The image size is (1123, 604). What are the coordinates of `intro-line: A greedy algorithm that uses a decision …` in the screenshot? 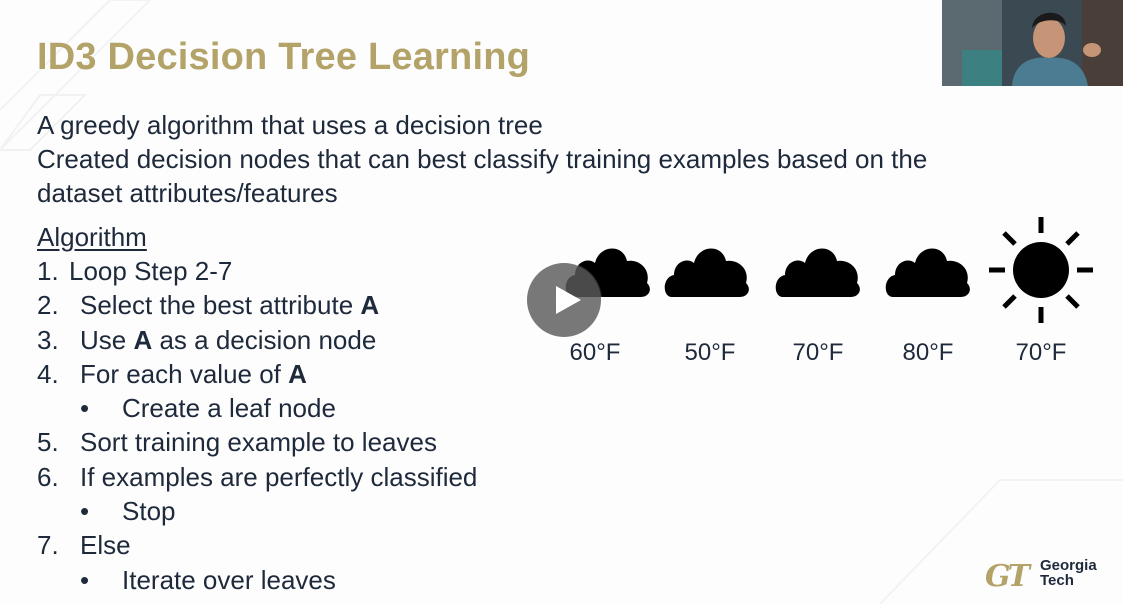 It's located at (290, 125).